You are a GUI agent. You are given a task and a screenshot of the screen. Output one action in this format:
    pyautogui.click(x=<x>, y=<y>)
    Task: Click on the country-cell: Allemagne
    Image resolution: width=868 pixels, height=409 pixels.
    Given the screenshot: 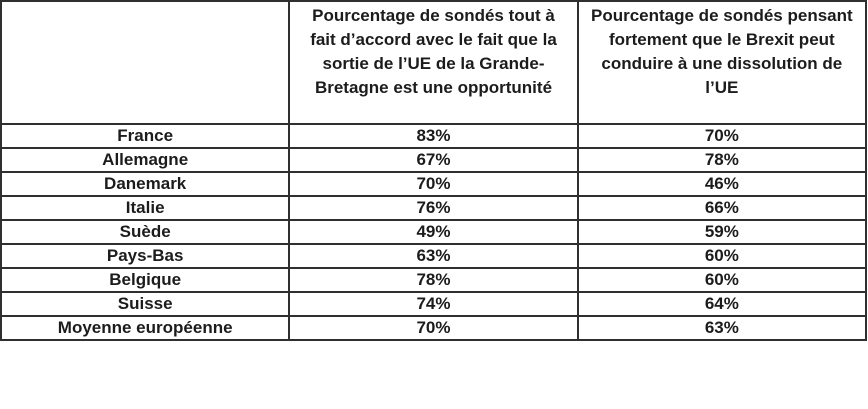 What is the action you would take?
    pyautogui.click(x=145, y=160)
    